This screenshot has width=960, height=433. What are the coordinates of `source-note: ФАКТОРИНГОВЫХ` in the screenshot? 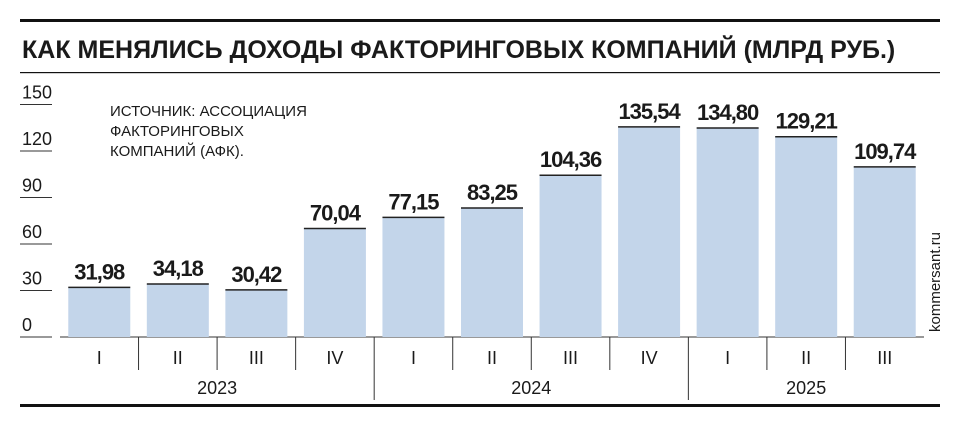 It's located at (177, 131).